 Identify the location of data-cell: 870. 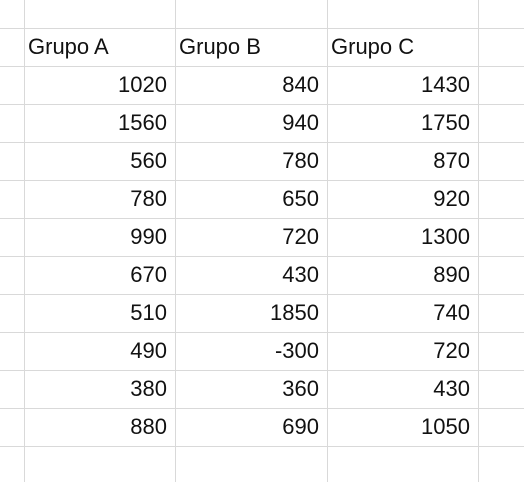
(451, 160).